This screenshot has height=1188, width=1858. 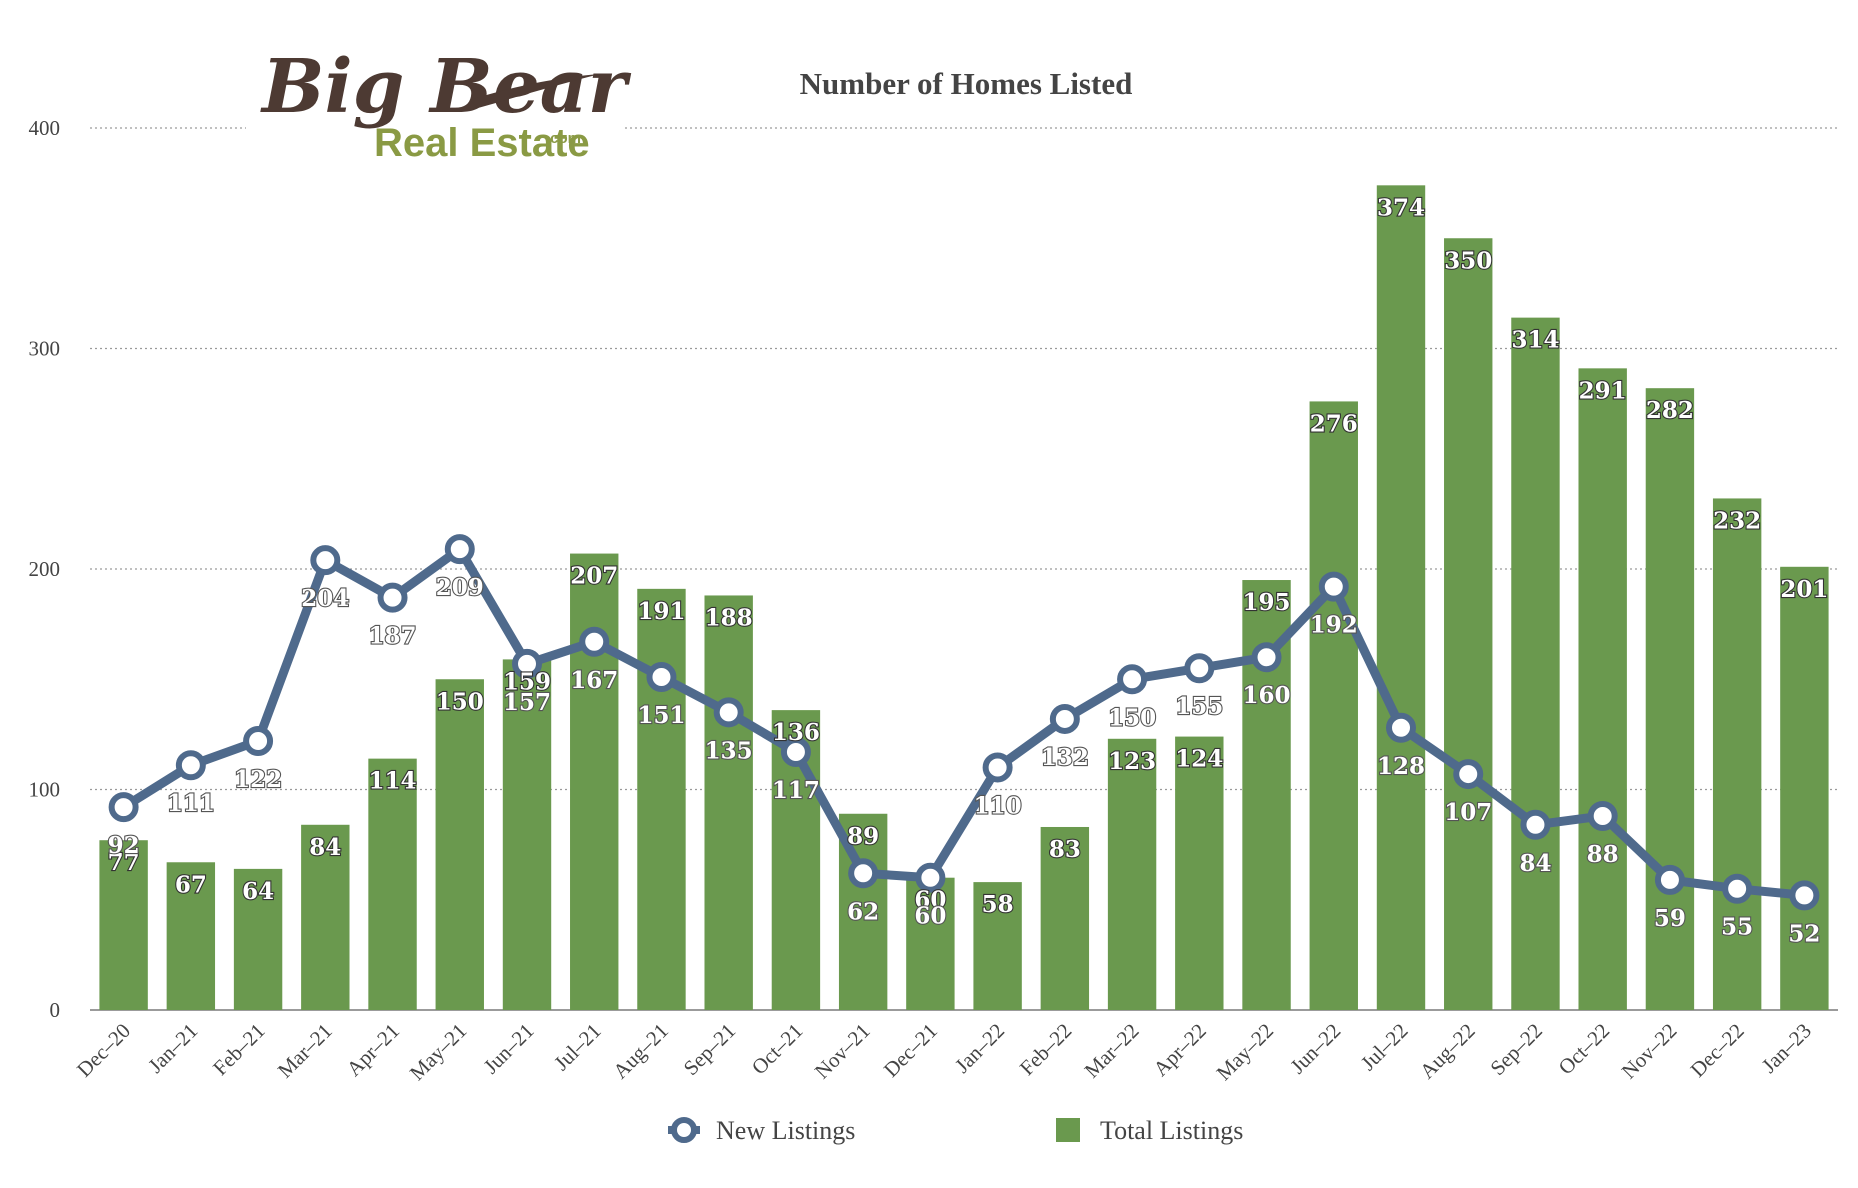 What do you see at coordinates (640, 1051) in the screenshot?
I see `x-tick-label: Aug–21` at bounding box center [640, 1051].